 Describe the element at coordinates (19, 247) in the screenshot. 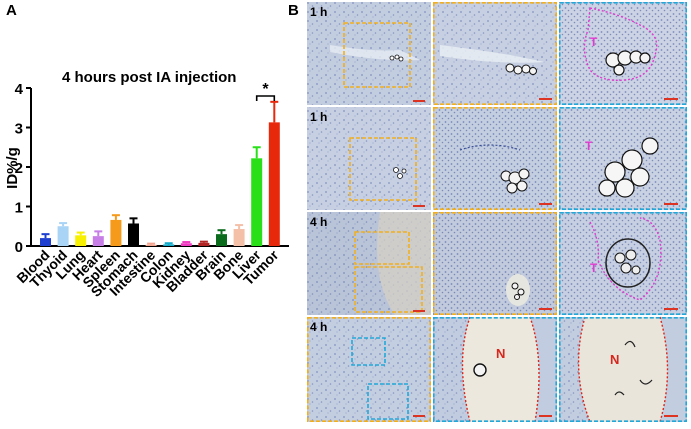

I see `y-tick-label: 0` at that location.